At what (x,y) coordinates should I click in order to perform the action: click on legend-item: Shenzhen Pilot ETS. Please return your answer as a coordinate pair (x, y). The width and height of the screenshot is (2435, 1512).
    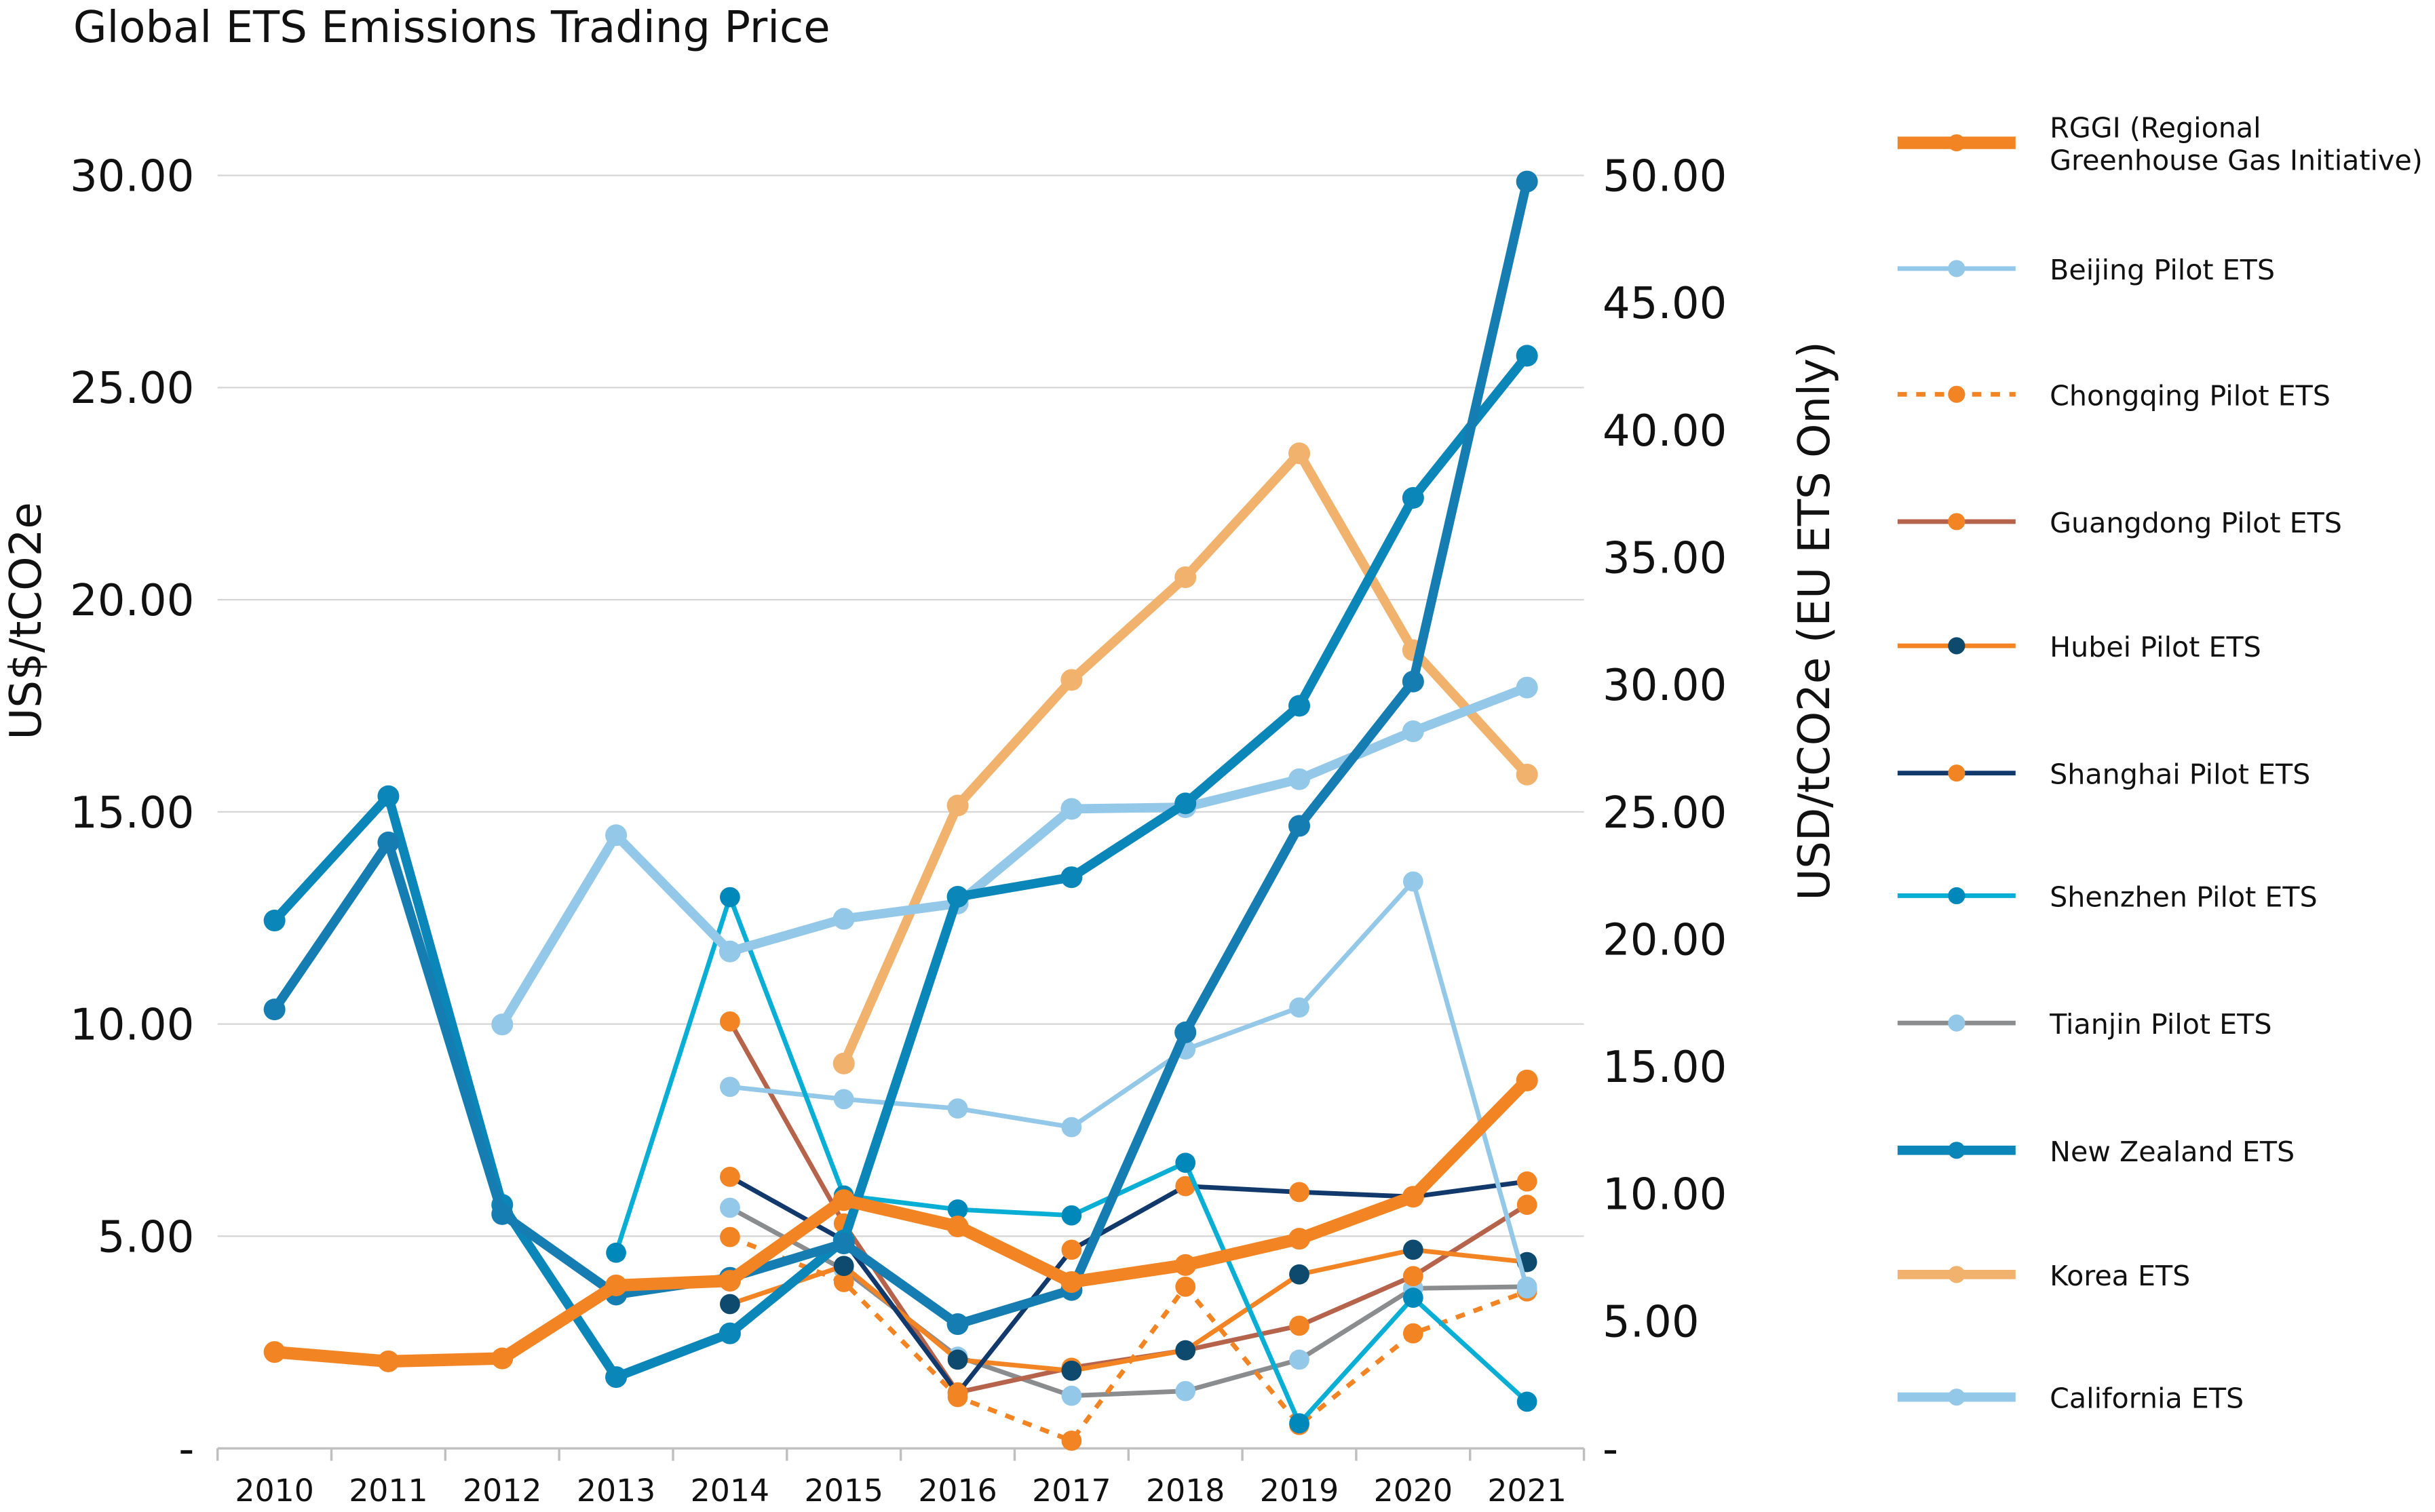
    Looking at the image, I should click on (2107, 896).